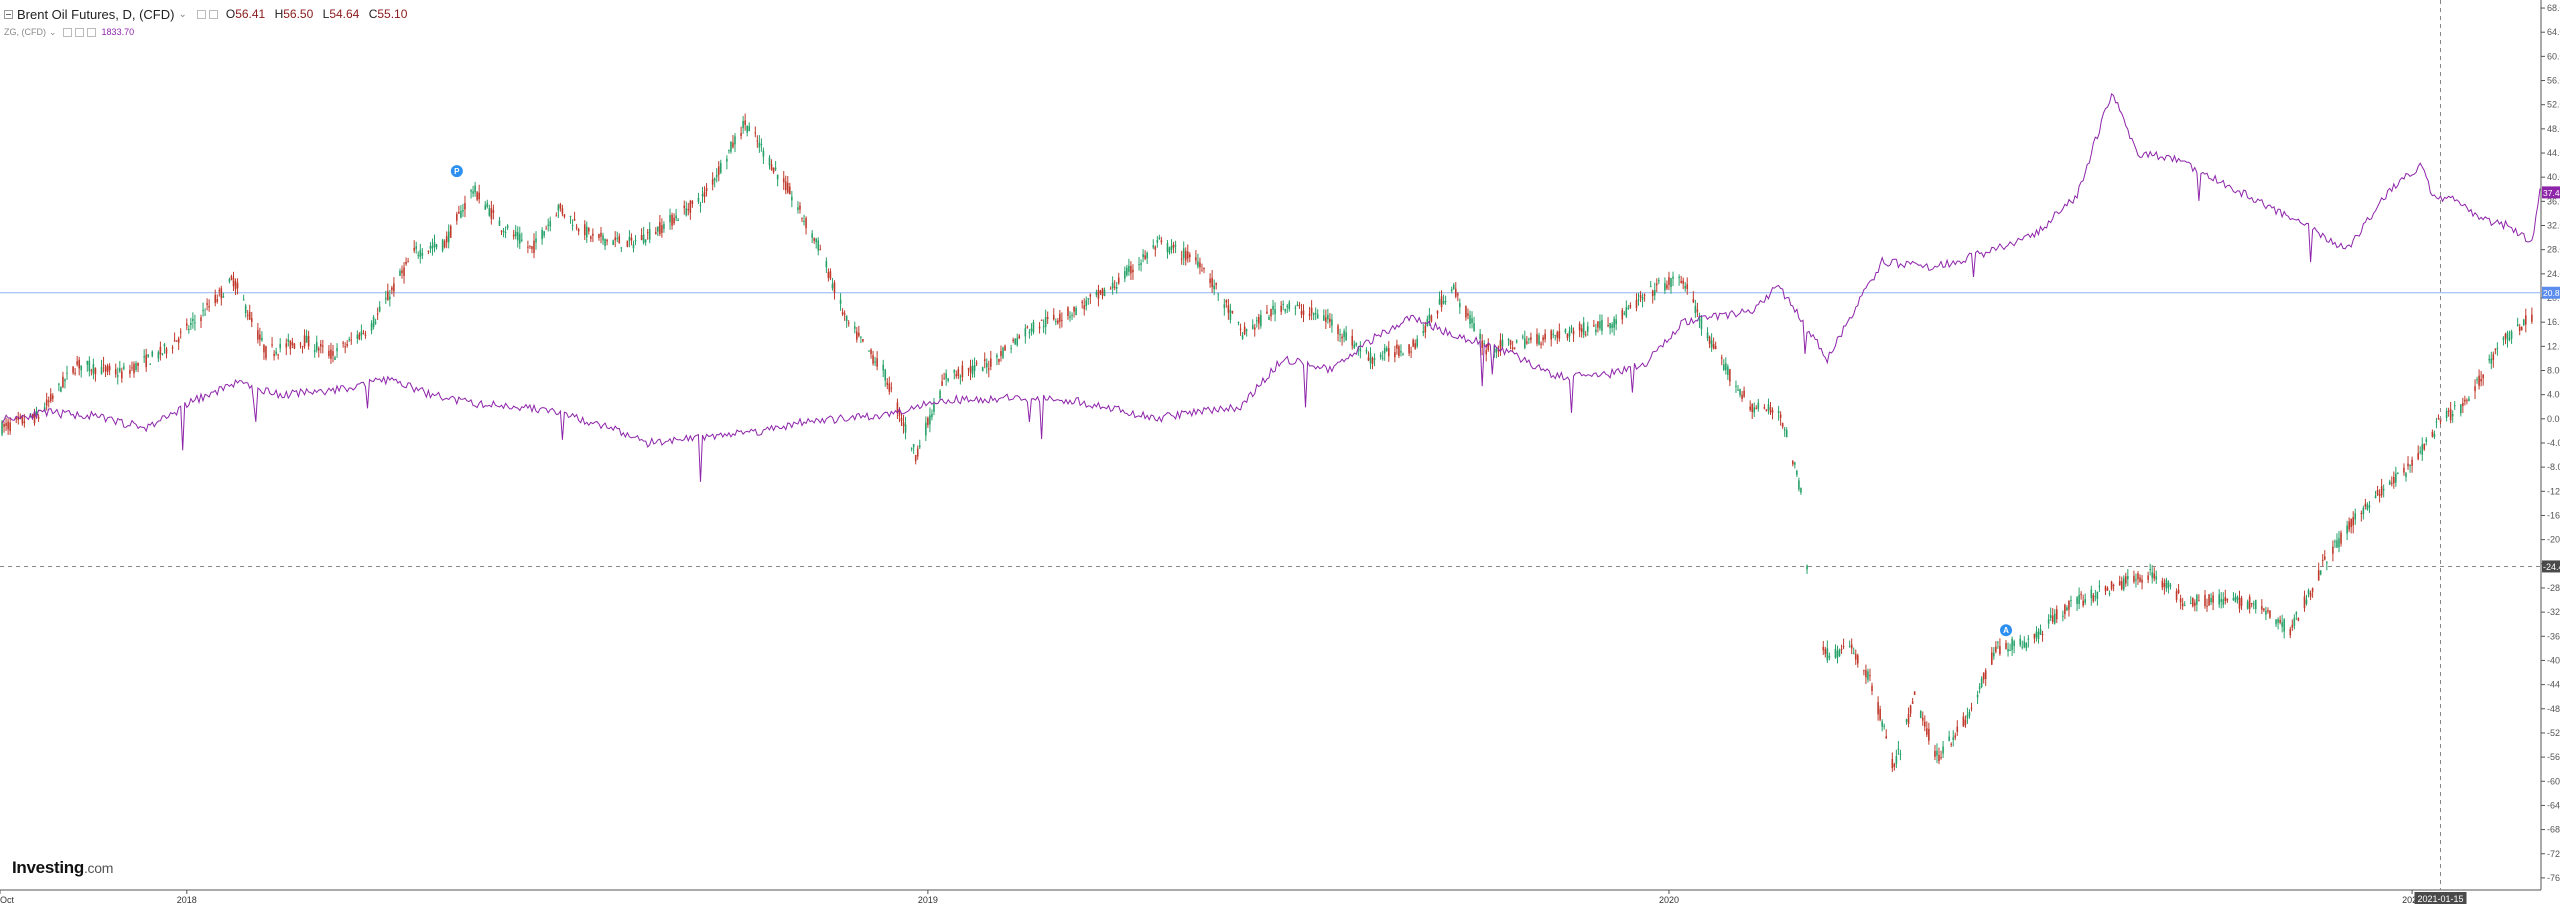  I want to click on compare-settings-icon, so click(67, 32).